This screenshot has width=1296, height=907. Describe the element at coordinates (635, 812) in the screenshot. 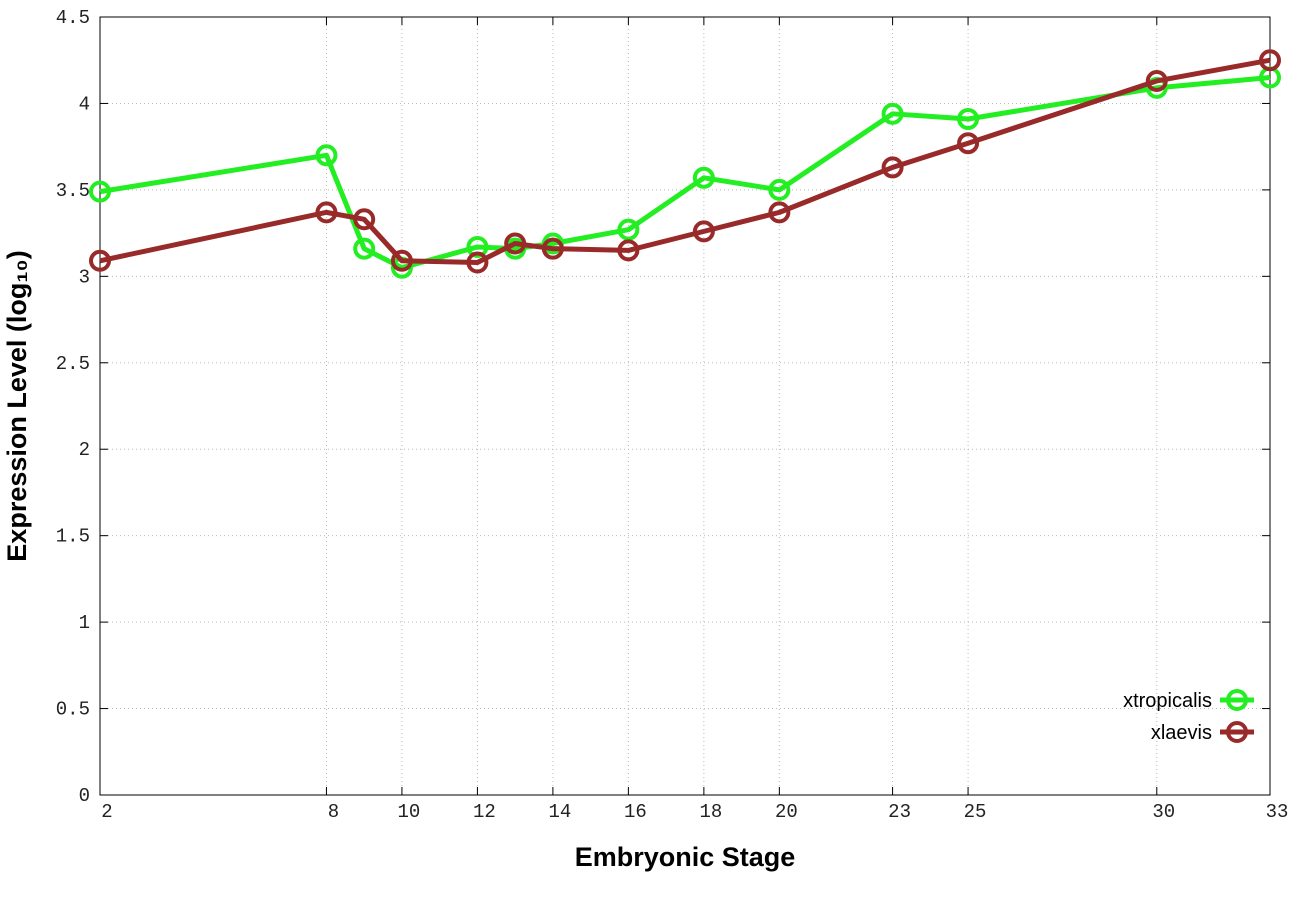

I see `x-tick-label: 16` at that location.